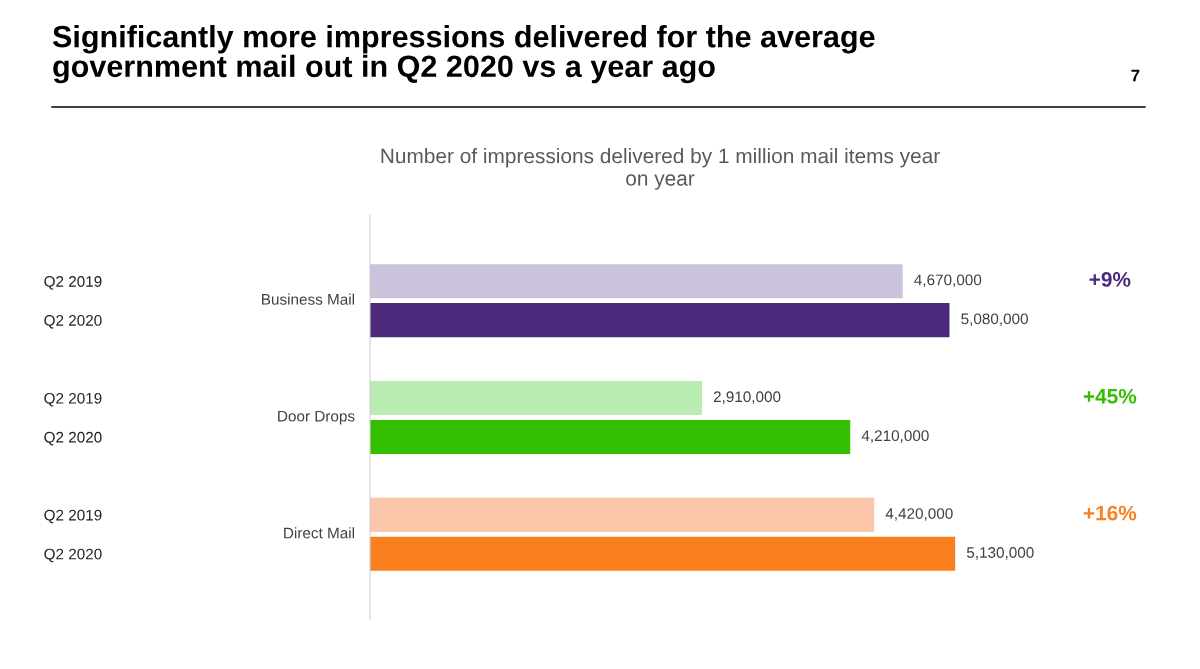  Describe the element at coordinates (316, 417) in the screenshot. I see `text: Door Drops` at that location.